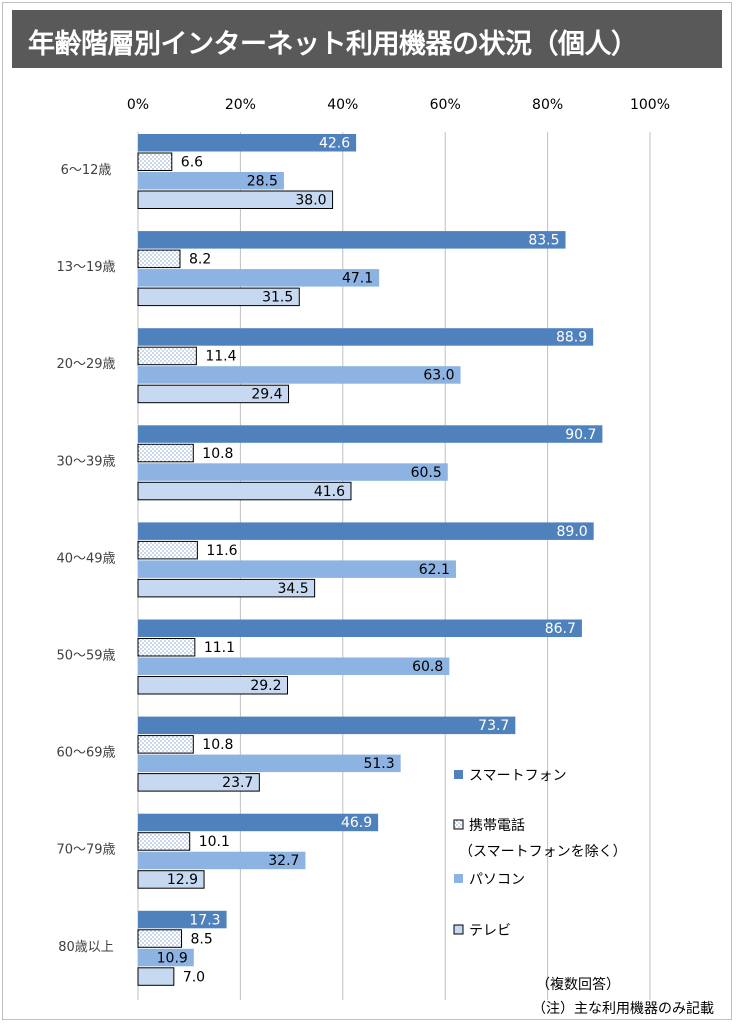 The image size is (736, 1024). I want to click on x-axis-ticks: 0% 20% 40% 60% 80% 100%, so click(398, 105).